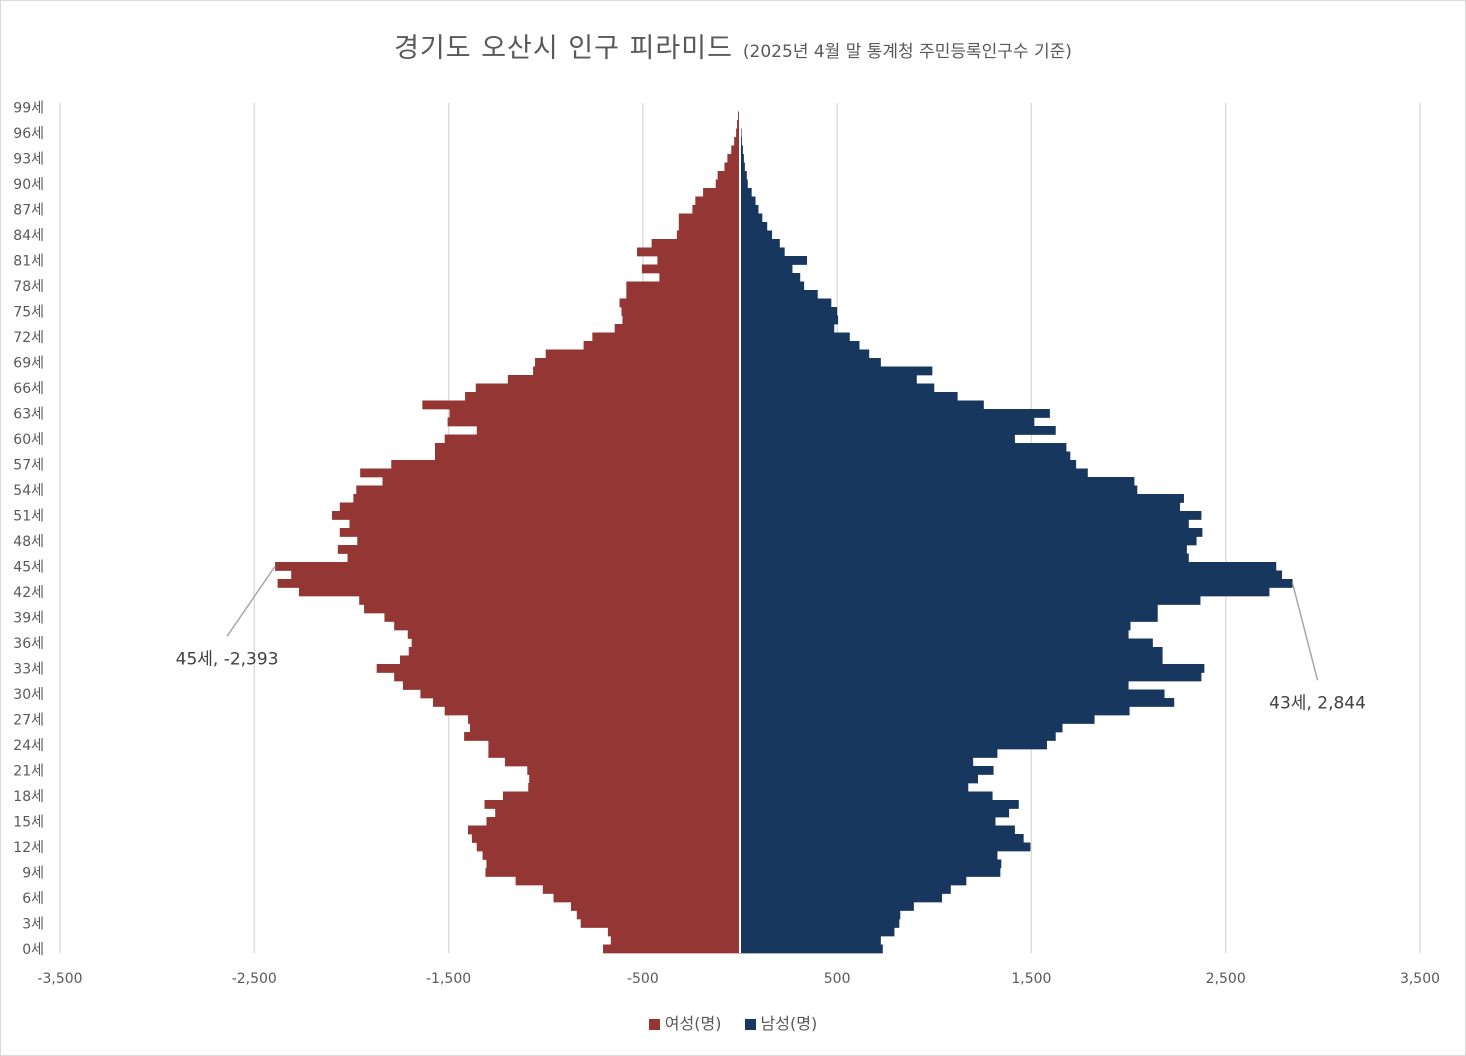 The height and width of the screenshot is (1056, 1466). Describe the element at coordinates (28, 822) in the screenshot. I see `y-tick-label: 15세` at that location.